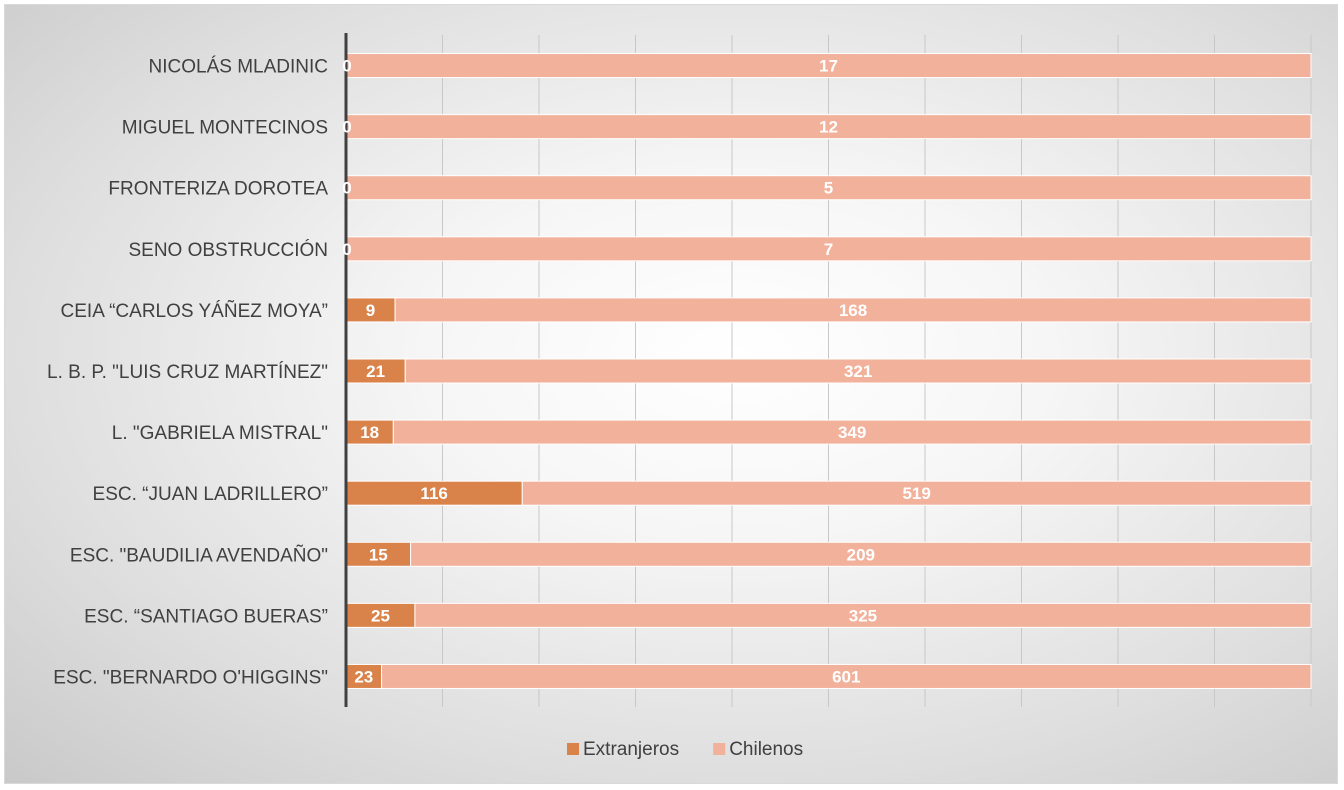 This screenshot has height=790, width=1344. I want to click on legend-label: Chilenos, so click(766, 749).